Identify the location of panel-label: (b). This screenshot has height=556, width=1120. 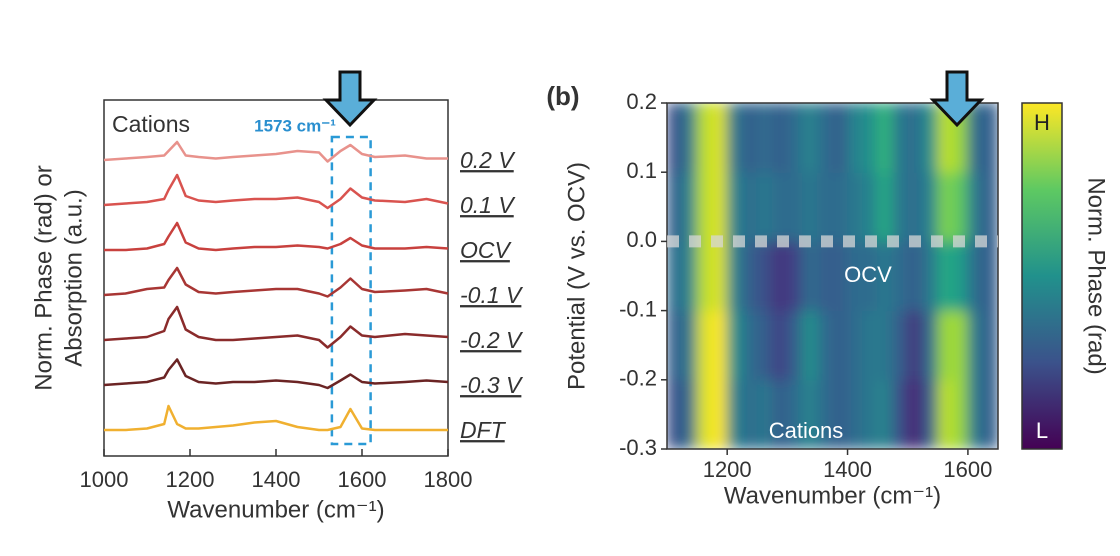
(562, 96).